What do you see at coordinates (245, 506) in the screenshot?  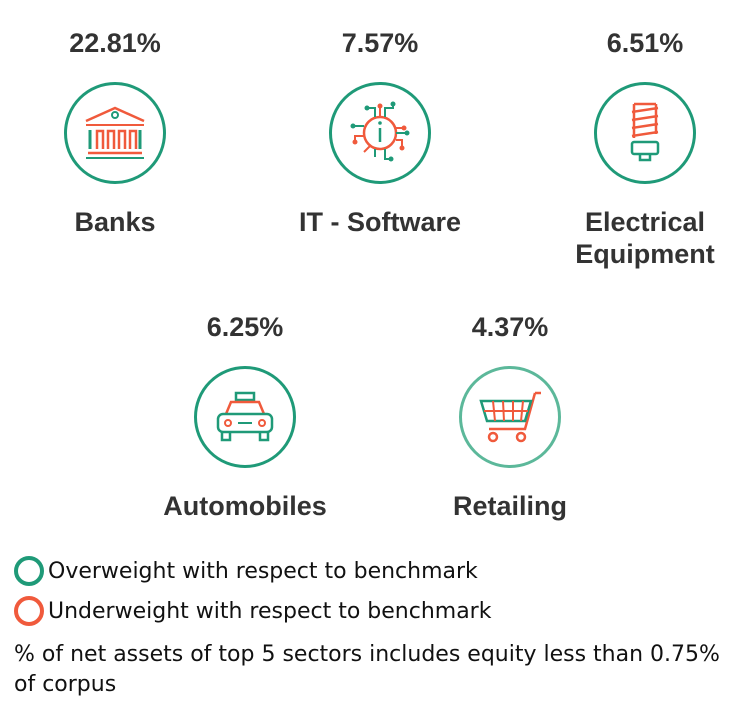 I see `sector-name: Automobiles` at bounding box center [245, 506].